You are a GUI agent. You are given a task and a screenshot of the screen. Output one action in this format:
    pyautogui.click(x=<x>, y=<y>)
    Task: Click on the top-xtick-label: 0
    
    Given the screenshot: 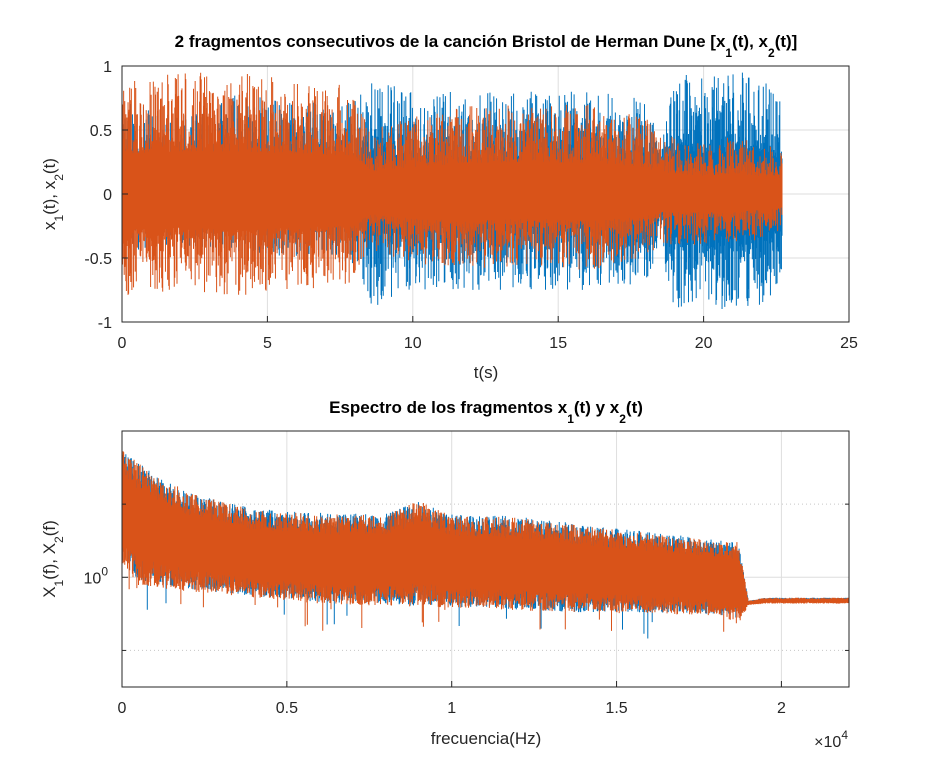 What is the action you would take?
    pyautogui.click(x=122, y=343)
    